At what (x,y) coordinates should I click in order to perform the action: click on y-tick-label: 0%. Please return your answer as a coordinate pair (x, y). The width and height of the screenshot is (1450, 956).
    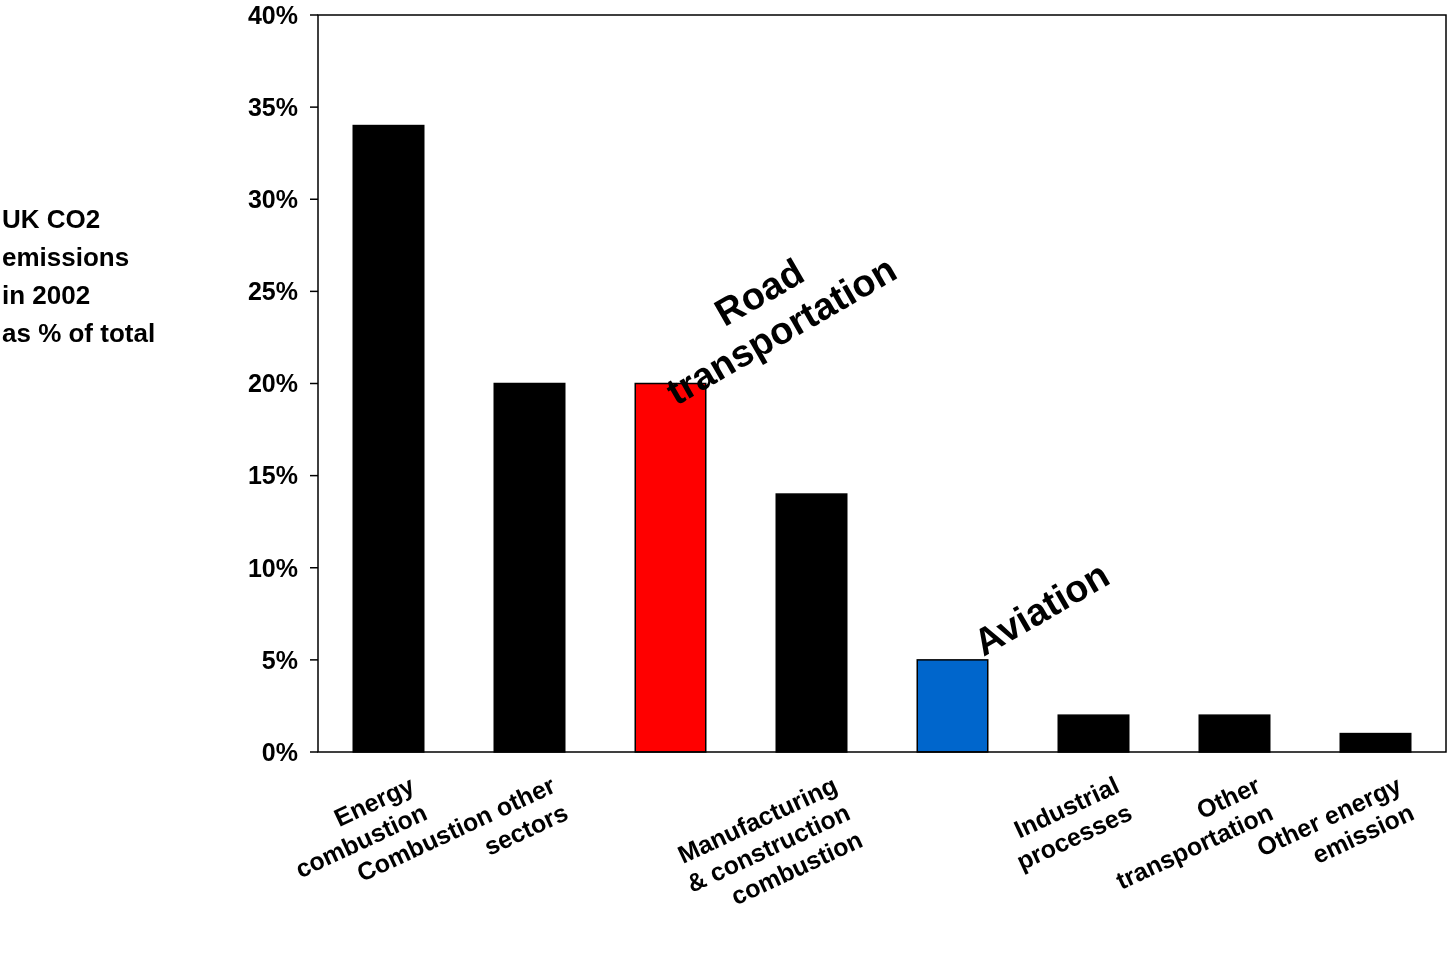
    Looking at the image, I should click on (279, 751).